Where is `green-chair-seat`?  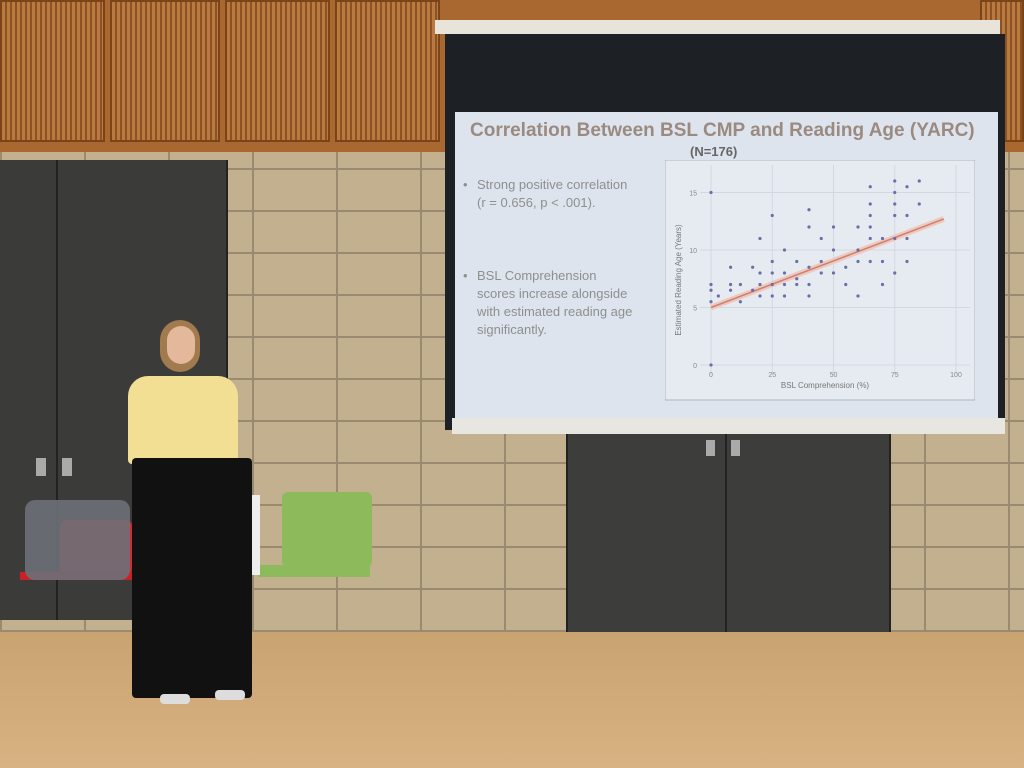
green-chair-seat is located at coordinates (314, 571).